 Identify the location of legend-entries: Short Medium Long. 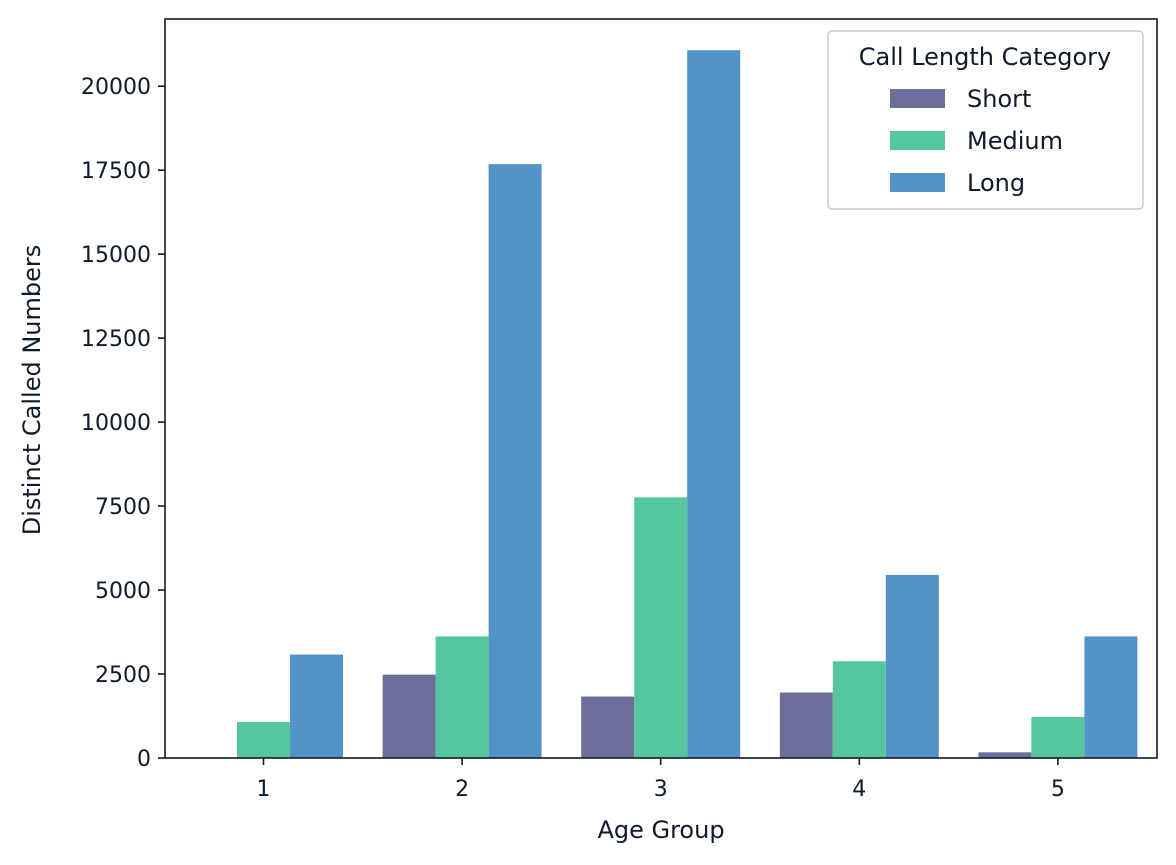
(976, 141).